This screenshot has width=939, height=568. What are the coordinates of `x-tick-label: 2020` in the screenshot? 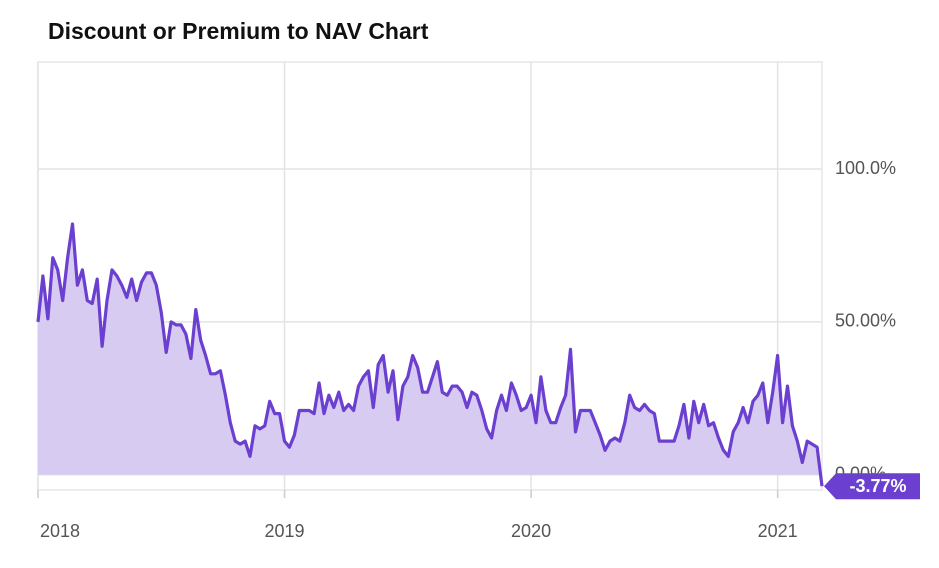 It's located at (531, 531).